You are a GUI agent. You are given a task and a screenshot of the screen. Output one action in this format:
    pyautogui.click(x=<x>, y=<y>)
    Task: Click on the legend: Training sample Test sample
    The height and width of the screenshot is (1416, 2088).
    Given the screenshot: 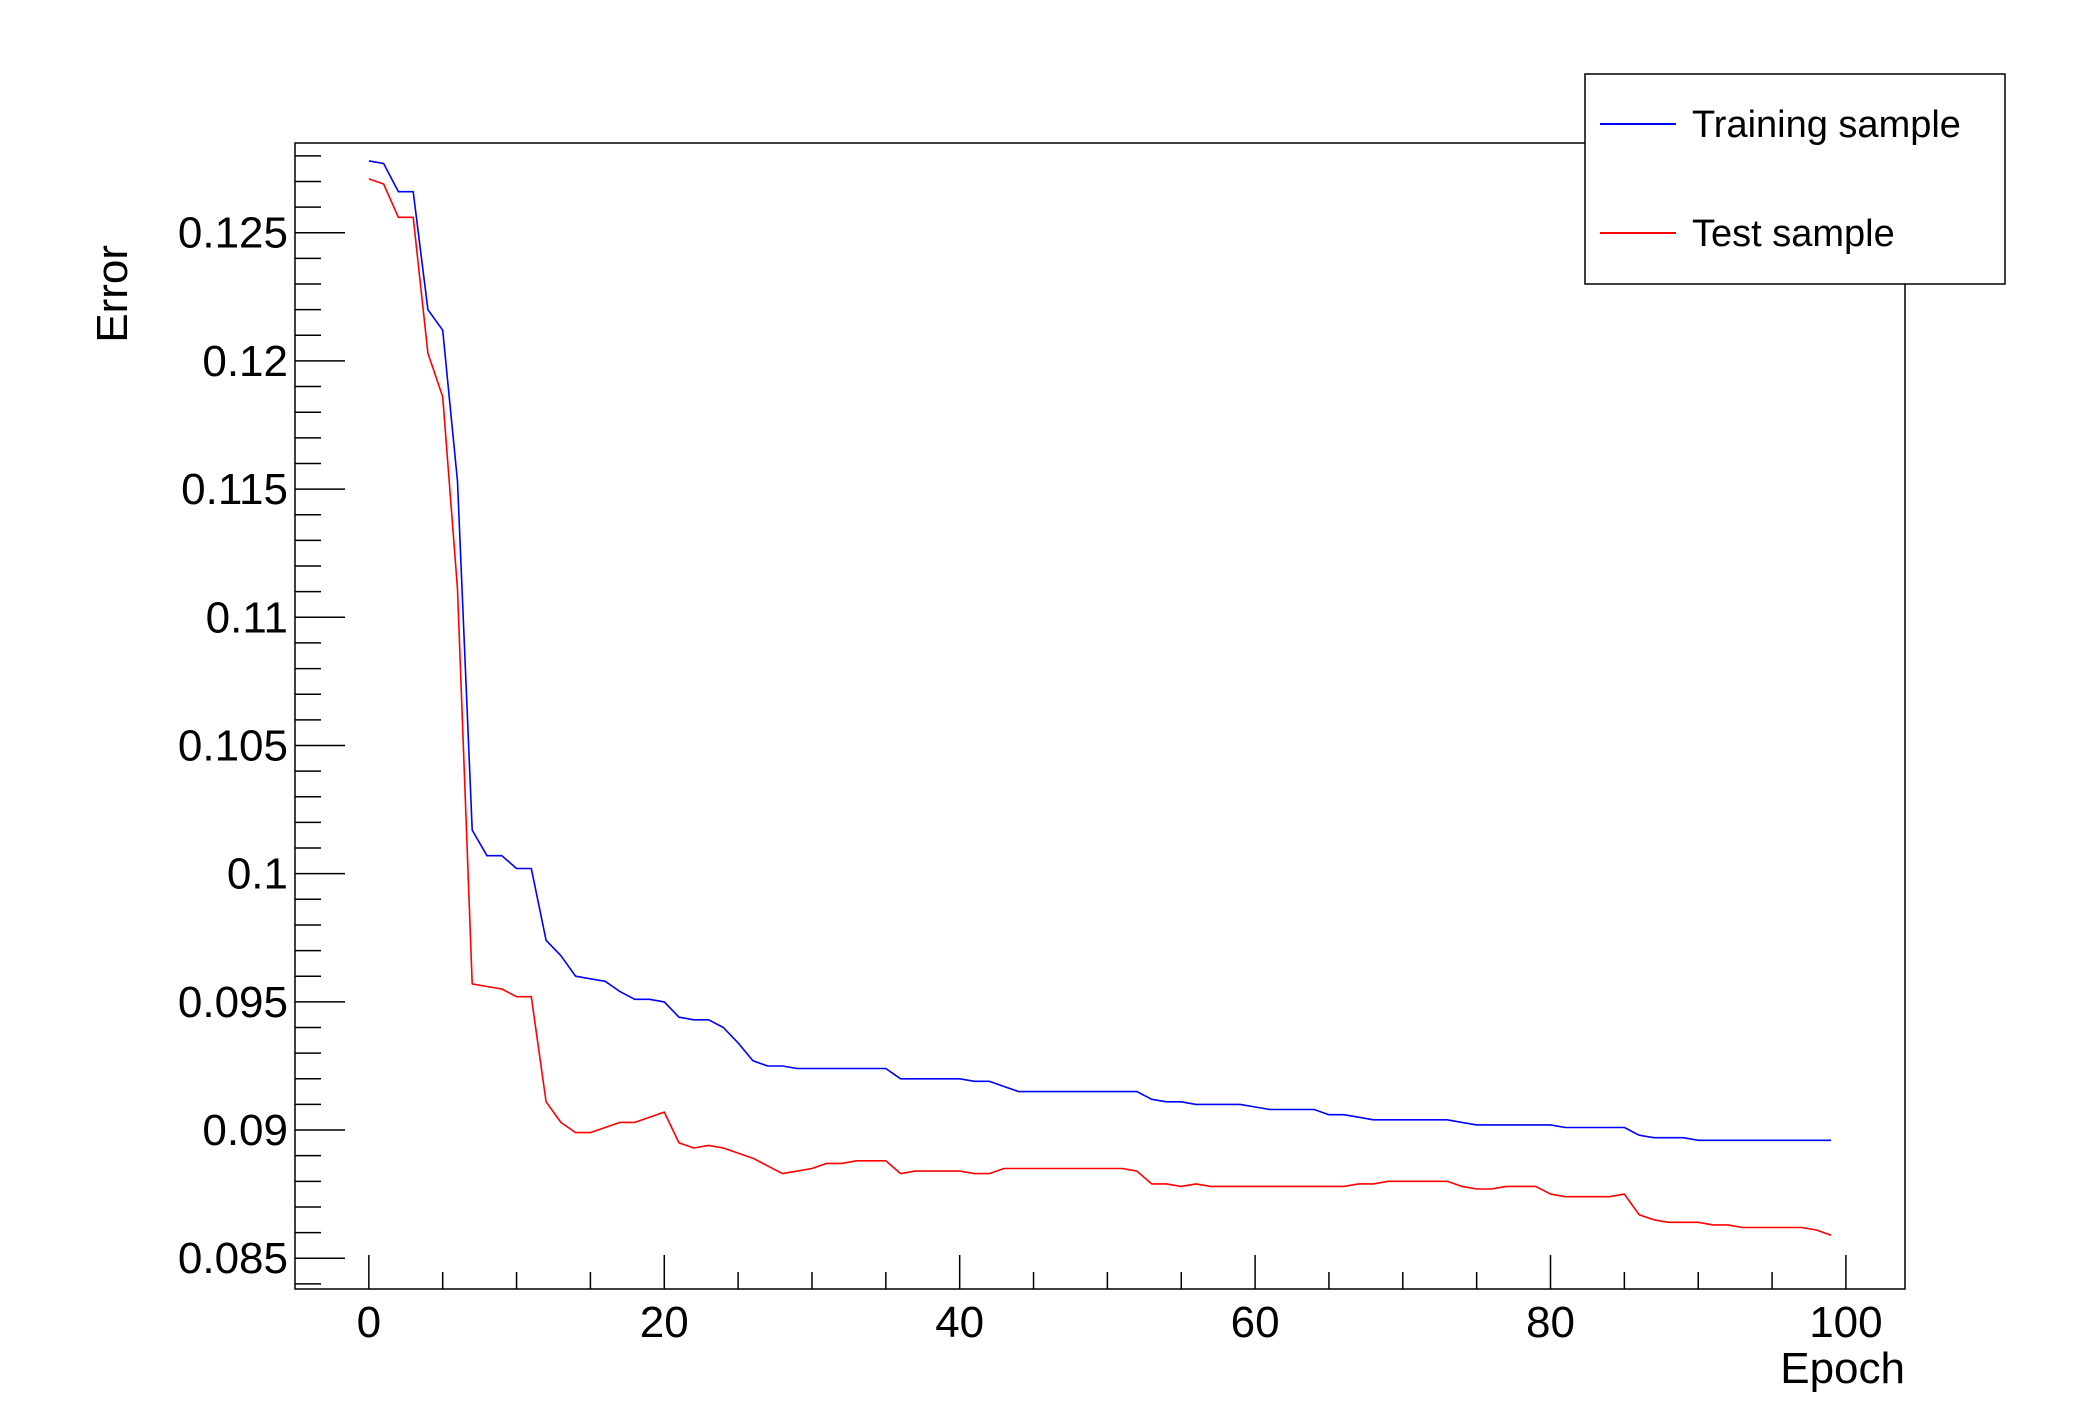 What is the action you would take?
    pyautogui.click(x=1795, y=179)
    